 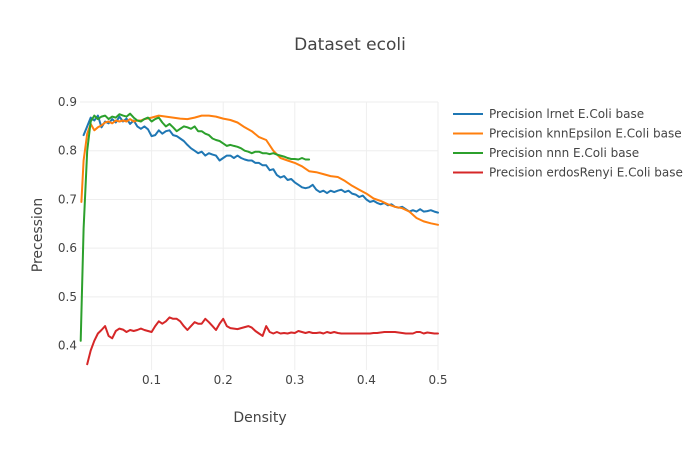 I want to click on y-tick-label: 0.7, so click(x=67, y=199).